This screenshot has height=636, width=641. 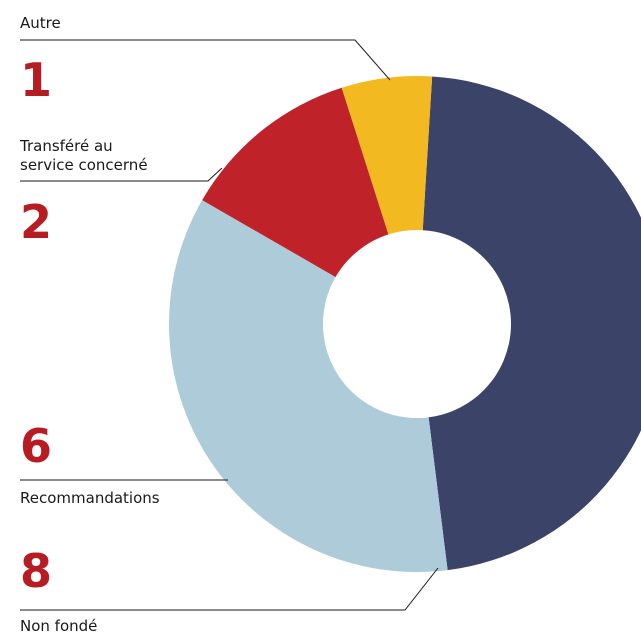 I want to click on category-label: Autre, so click(x=40, y=23).